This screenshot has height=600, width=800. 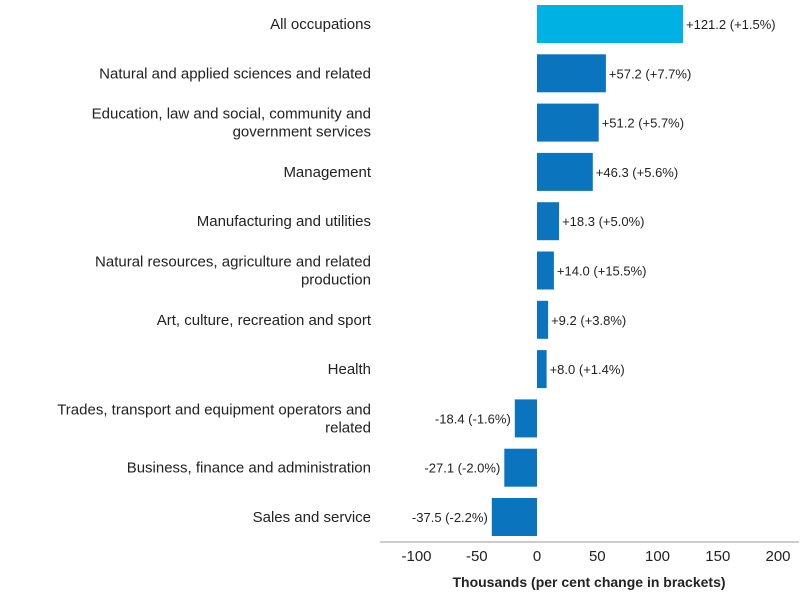 What do you see at coordinates (235, 73) in the screenshot?
I see `category-label: Natural and applied sciences and related` at bounding box center [235, 73].